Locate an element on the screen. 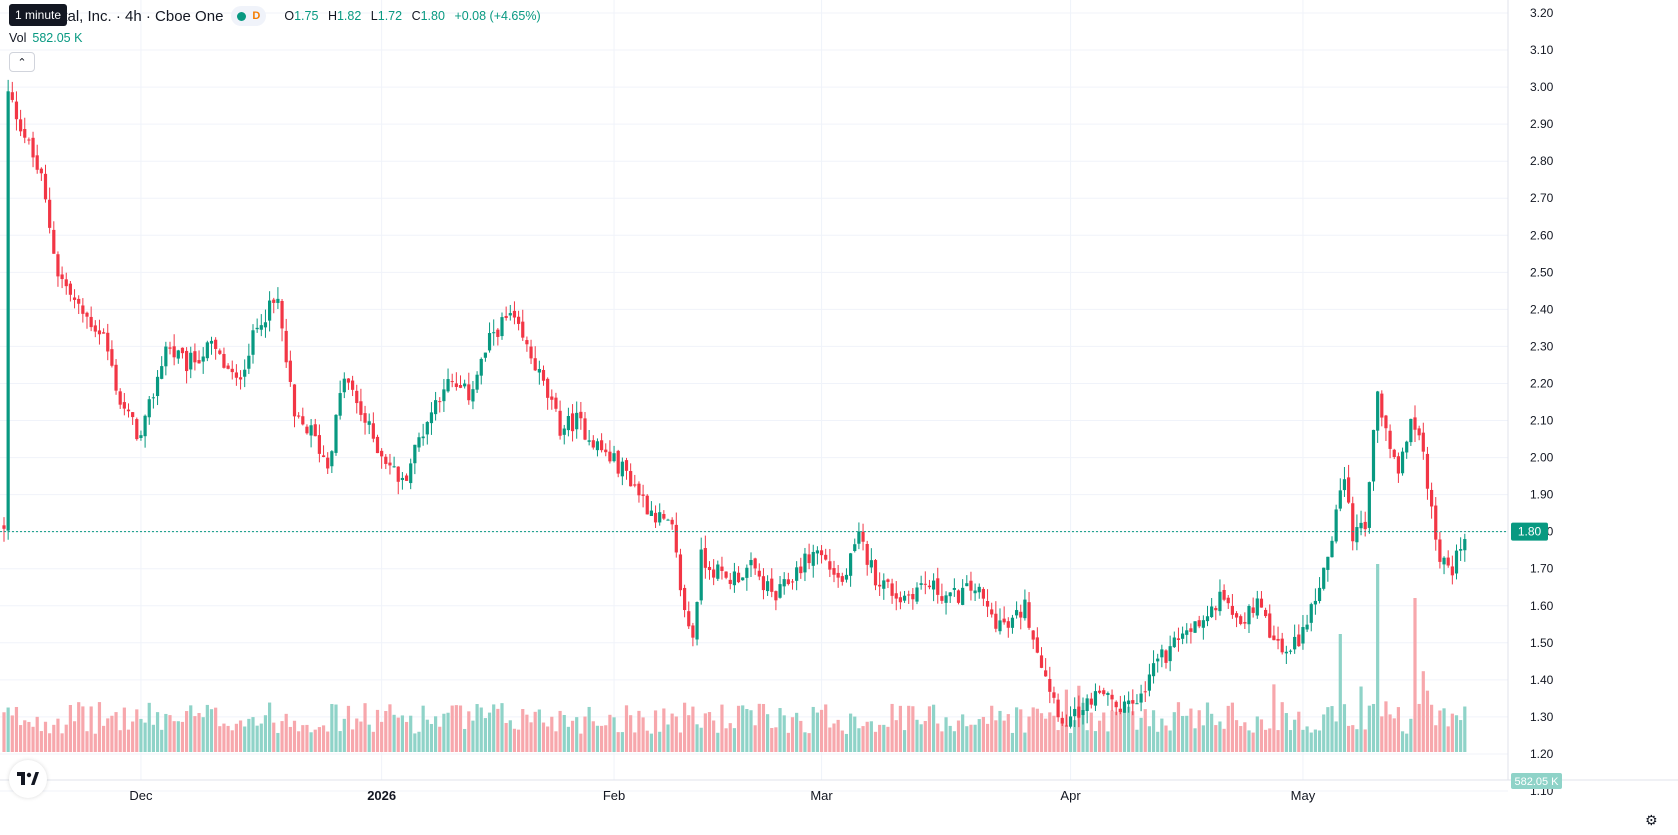 The width and height of the screenshot is (1678, 835). close-value: 1.80 is located at coordinates (432, 16).